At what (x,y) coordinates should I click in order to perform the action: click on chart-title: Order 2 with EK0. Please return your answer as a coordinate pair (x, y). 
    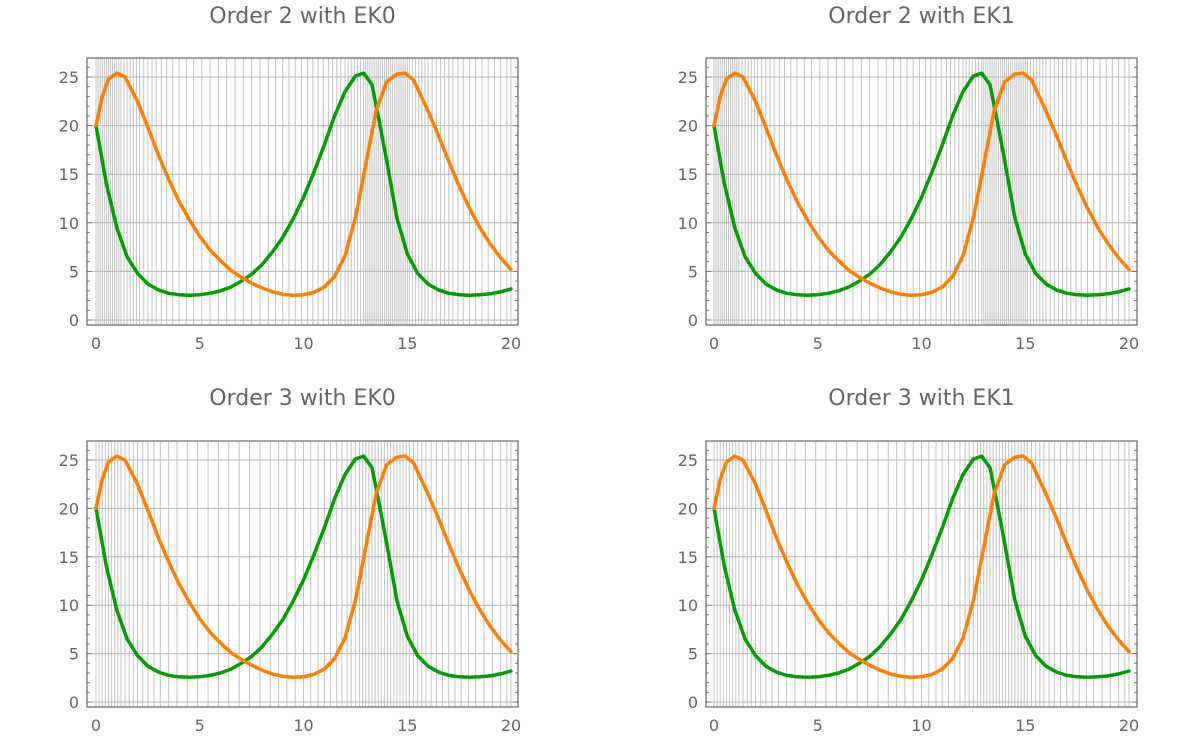
    Looking at the image, I should click on (302, 16).